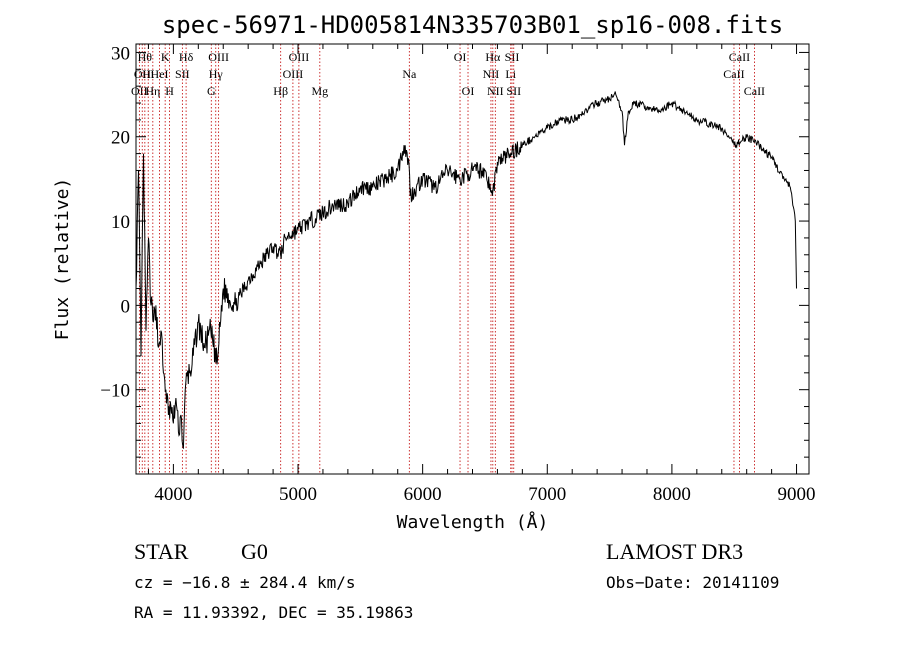  I want to click on x-tick-label: 9000, so click(797, 494).